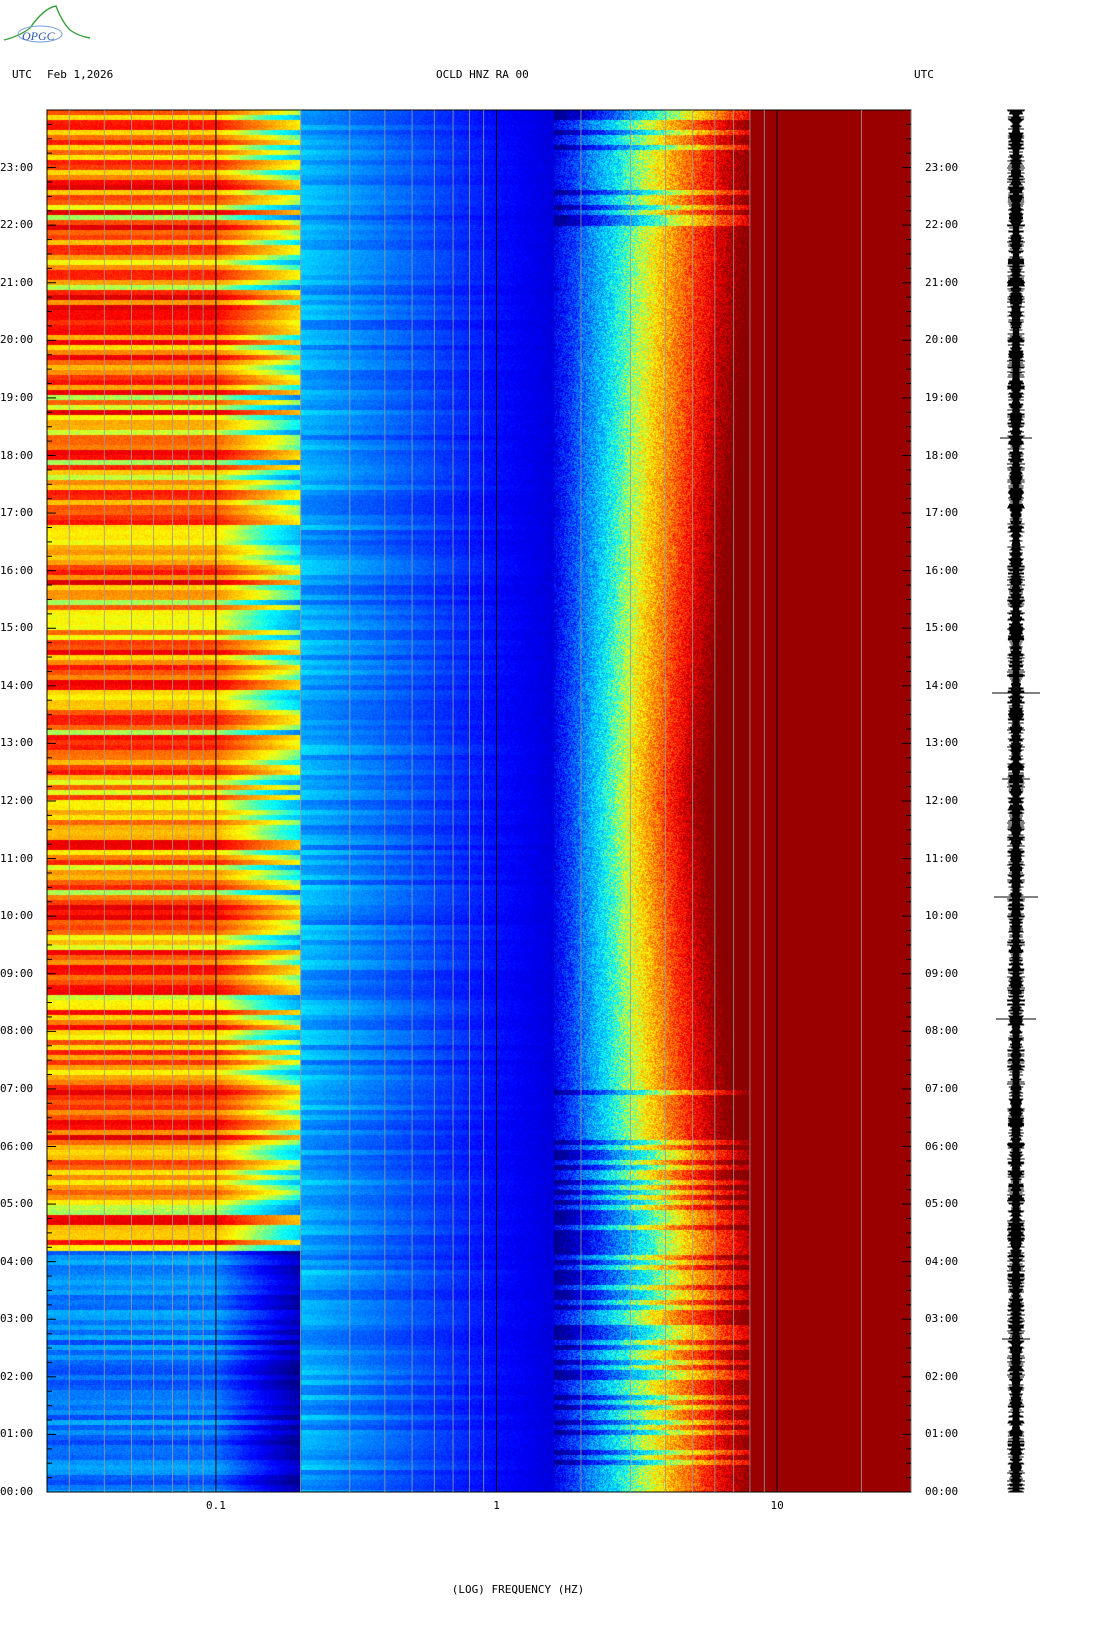 The width and height of the screenshot is (1102, 1634). What do you see at coordinates (942, 858) in the screenshot?
I see `time-tick-label-right: 11:00` at bounding box center [942, 858].